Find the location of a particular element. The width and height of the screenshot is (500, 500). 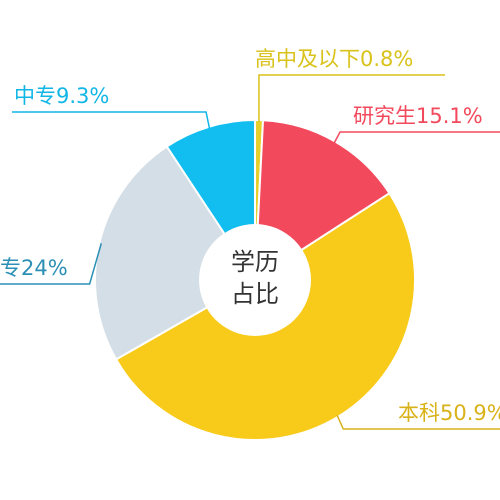

slice-label-本科: 本科50.9% is located at coordinates (449, 413).